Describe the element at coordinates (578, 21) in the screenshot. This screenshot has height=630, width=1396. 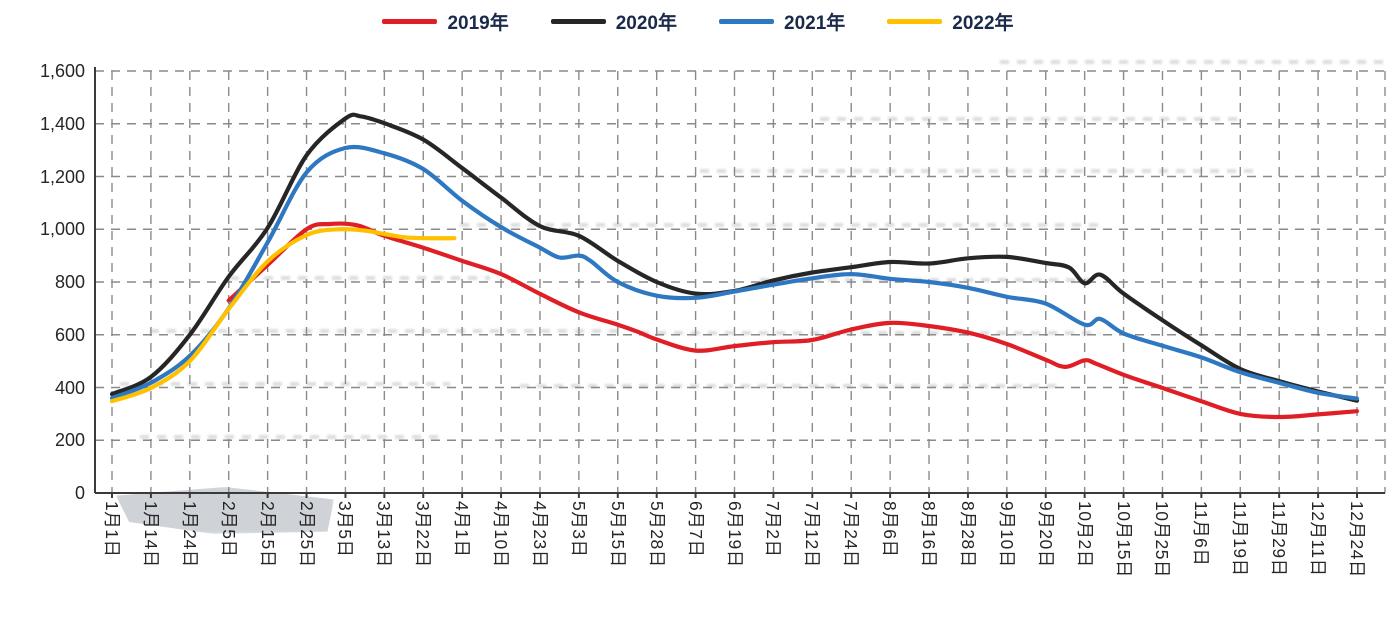
I see `legend-swatch-2020` at that location.